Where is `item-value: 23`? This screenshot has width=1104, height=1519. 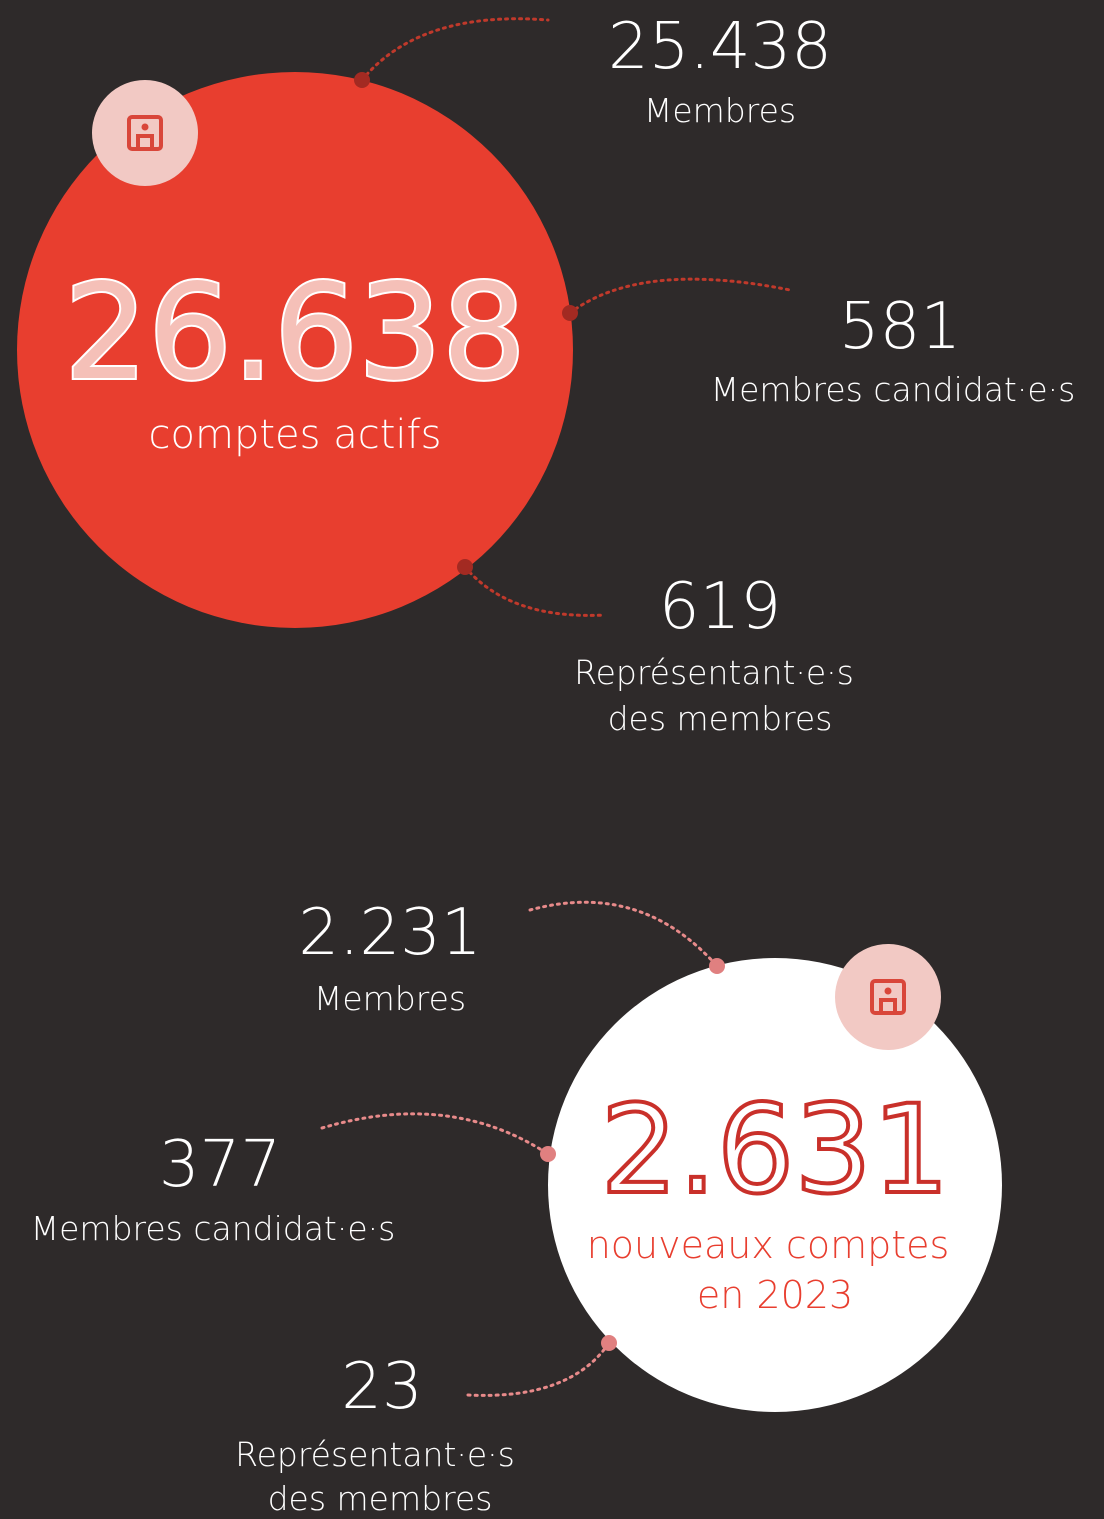
item-value: 23 is located at coordinates (381, 1387).